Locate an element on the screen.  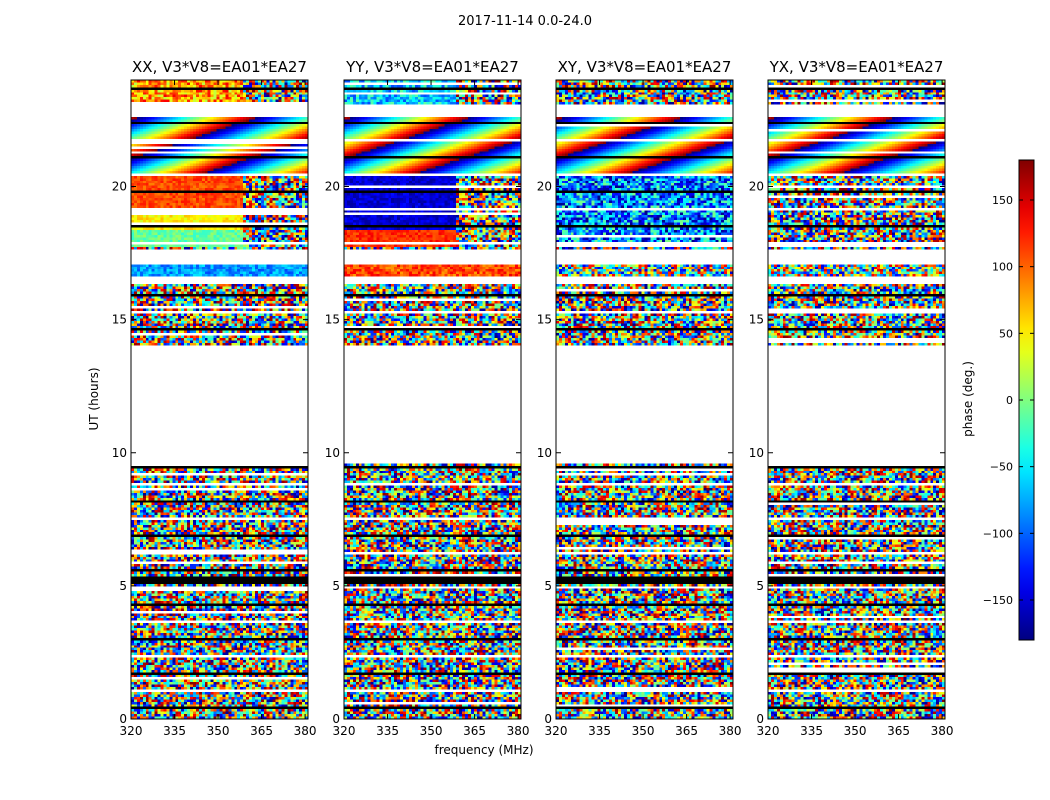
x-tick-label-3-3: 365 is located at coordinates (898, 731).